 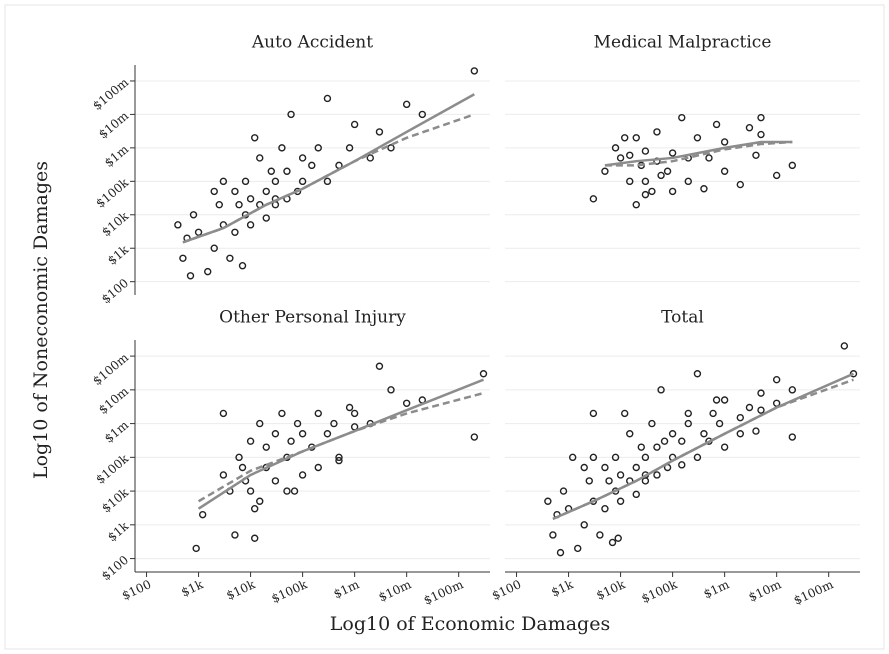 I want to click on y-tick-label: $100k, so click(x=112, y=192).